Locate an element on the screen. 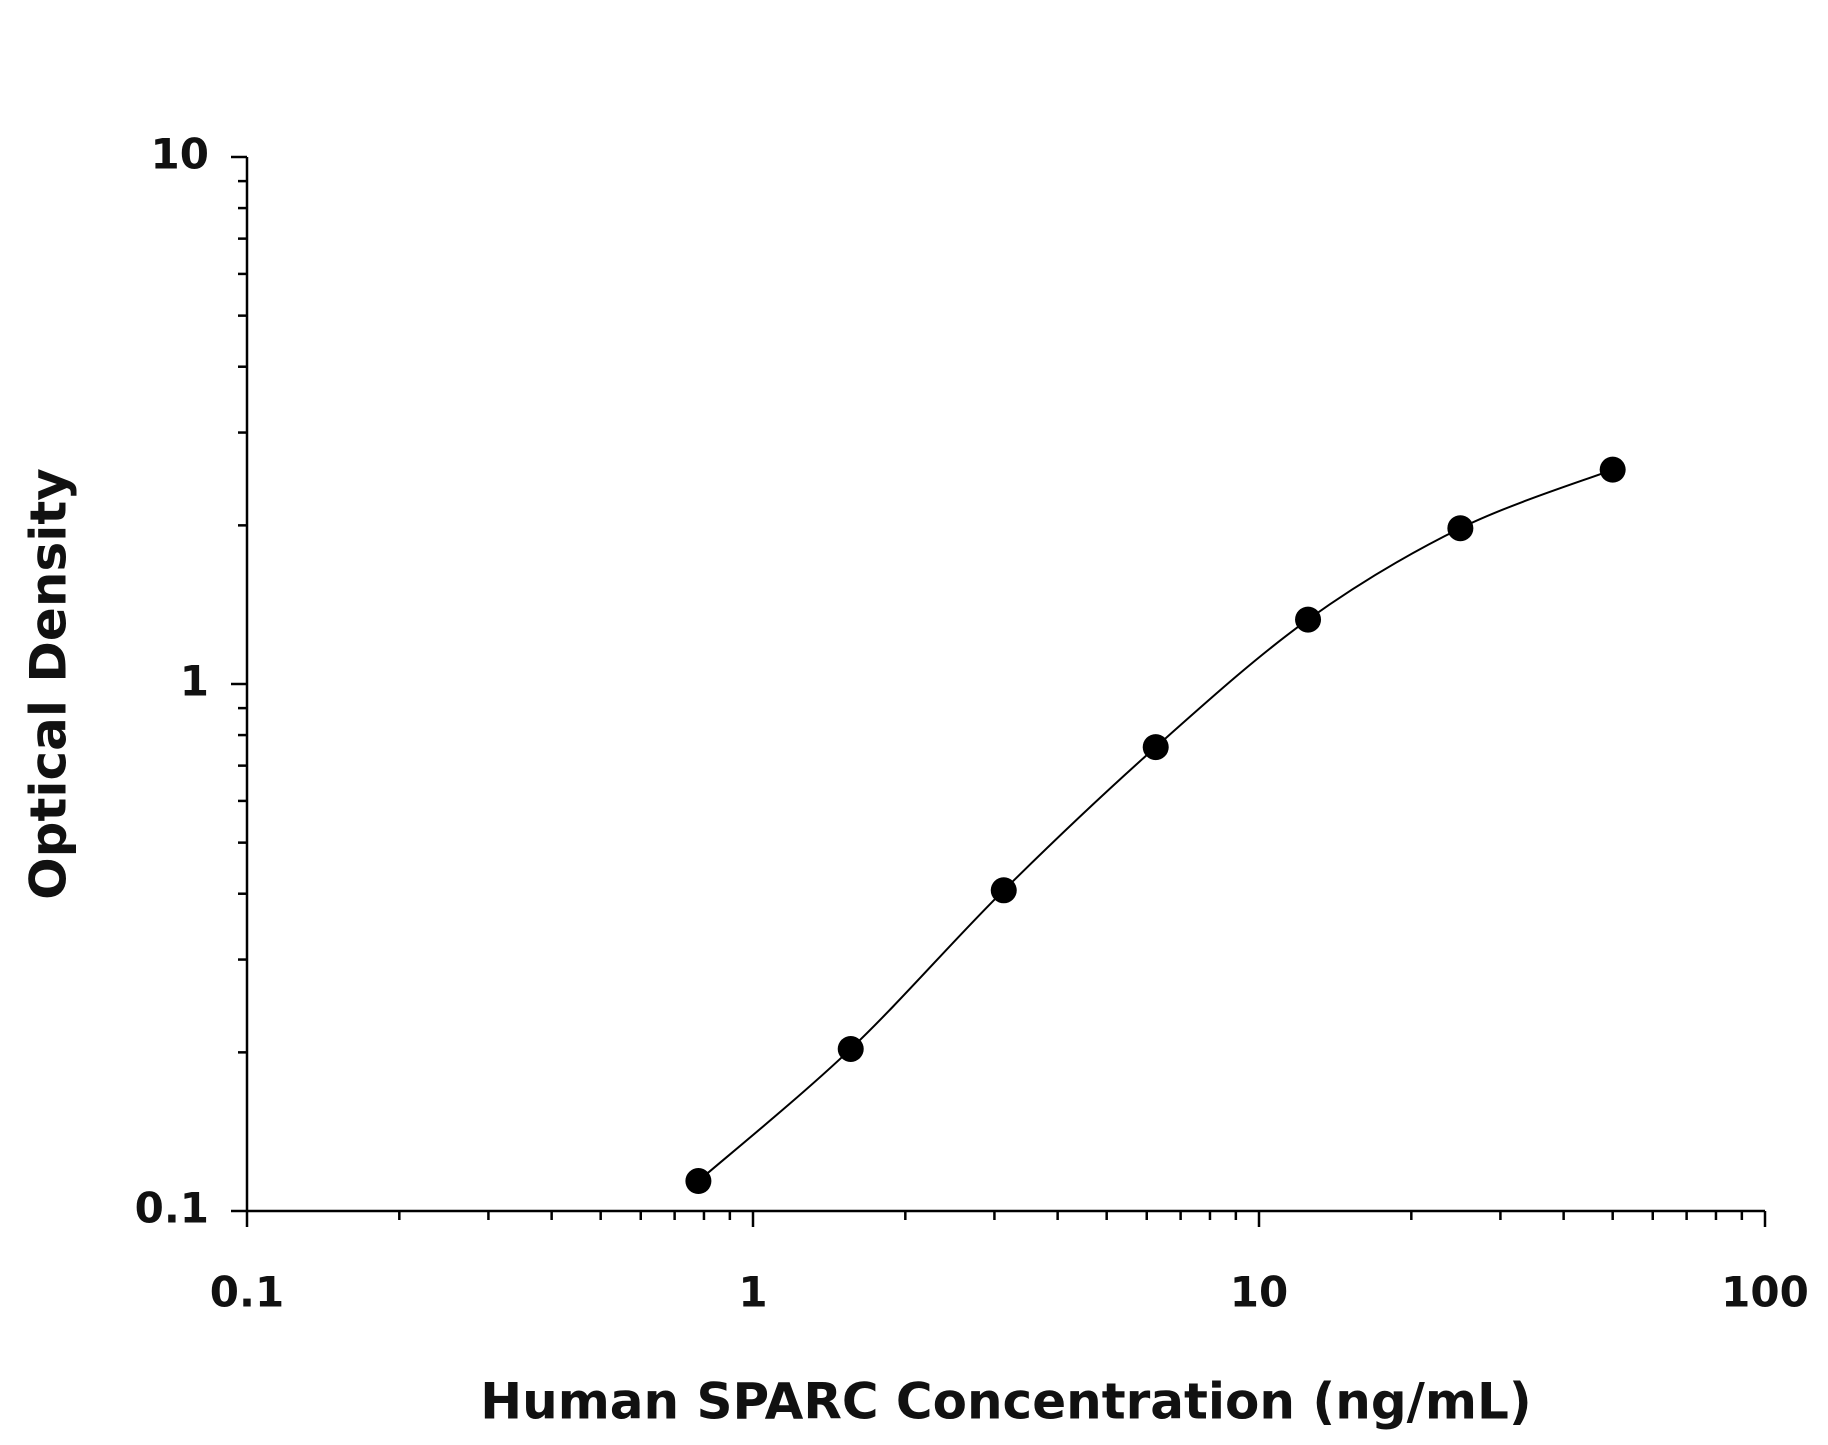 The height and width of the screenshot is (1445, 1828). x-axis-title: Human SPARC Concentration (ng/mL) is located at coordinates (1005, 1402).